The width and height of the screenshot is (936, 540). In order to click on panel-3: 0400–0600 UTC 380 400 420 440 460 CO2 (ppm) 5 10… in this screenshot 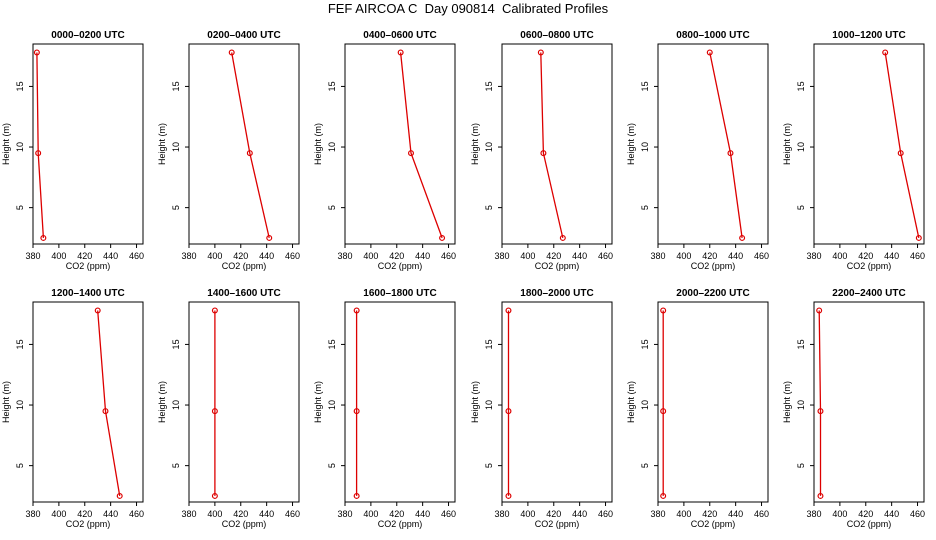, I will do `click(384, 150)`.